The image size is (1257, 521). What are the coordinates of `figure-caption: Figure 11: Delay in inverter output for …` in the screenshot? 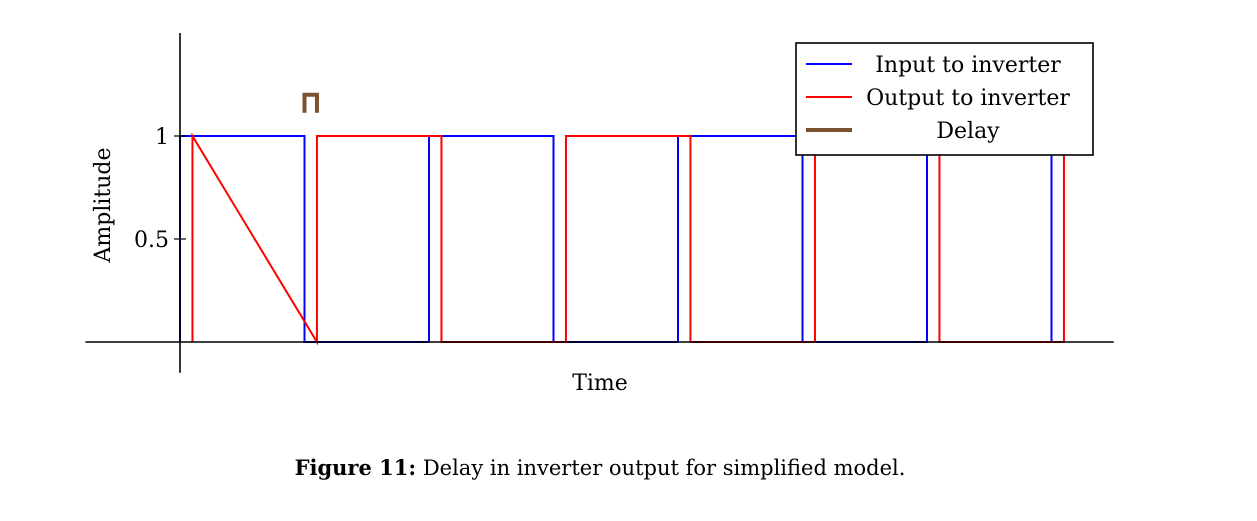 It's located at (600, 467).